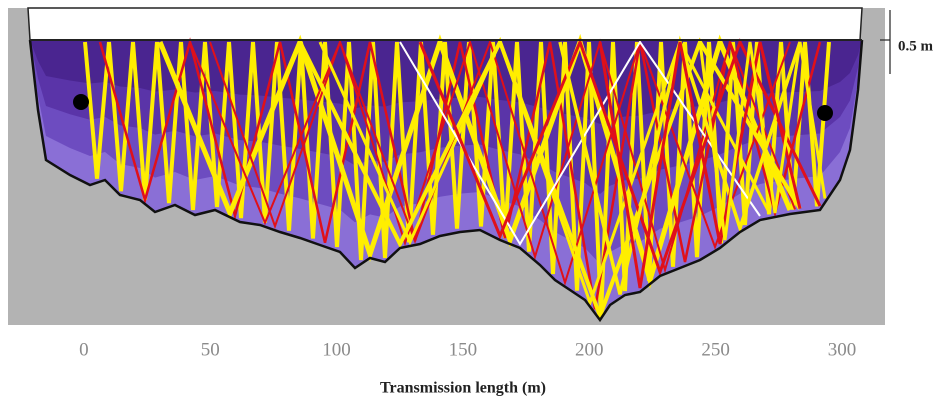 Image resolution: width=948 pixels, height=403 pixels. I want to click on x-tick-label: 200, so click(589, 349).